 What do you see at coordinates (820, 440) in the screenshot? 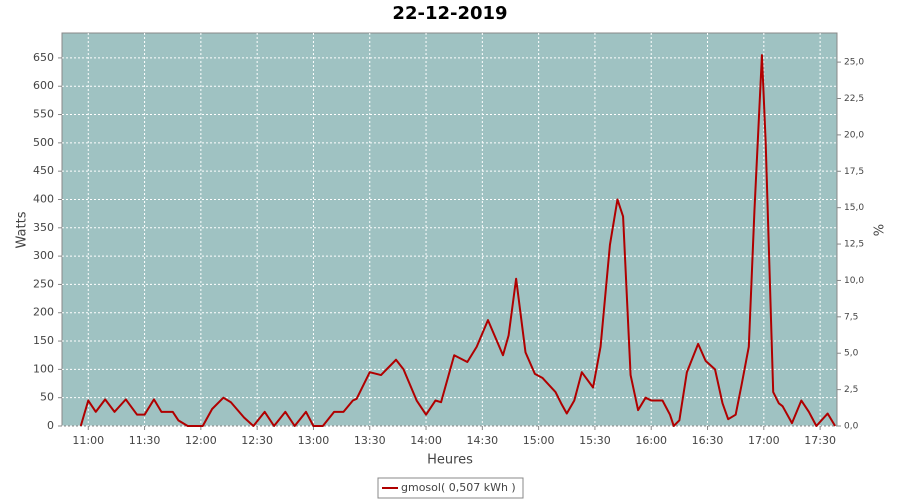
I see `x-tick-label: 17:30` at bounding box center [820, 440].